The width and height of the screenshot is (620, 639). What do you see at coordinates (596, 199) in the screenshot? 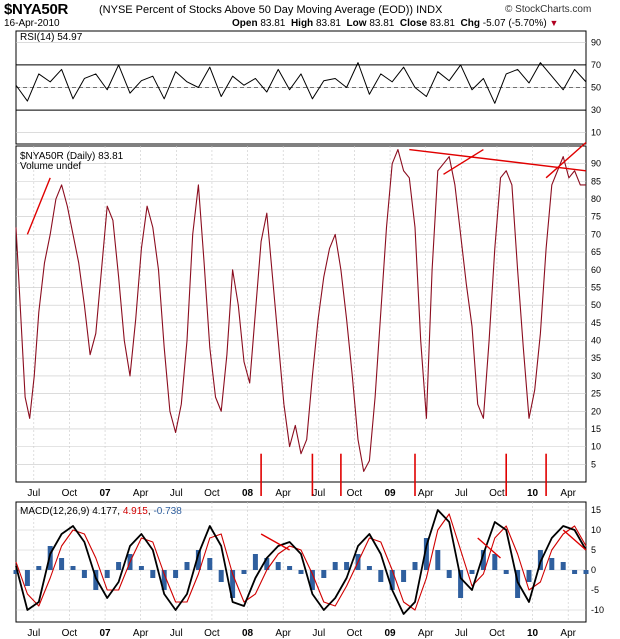
I see `price-y-tick: 80` at bounding box center [596, 199].